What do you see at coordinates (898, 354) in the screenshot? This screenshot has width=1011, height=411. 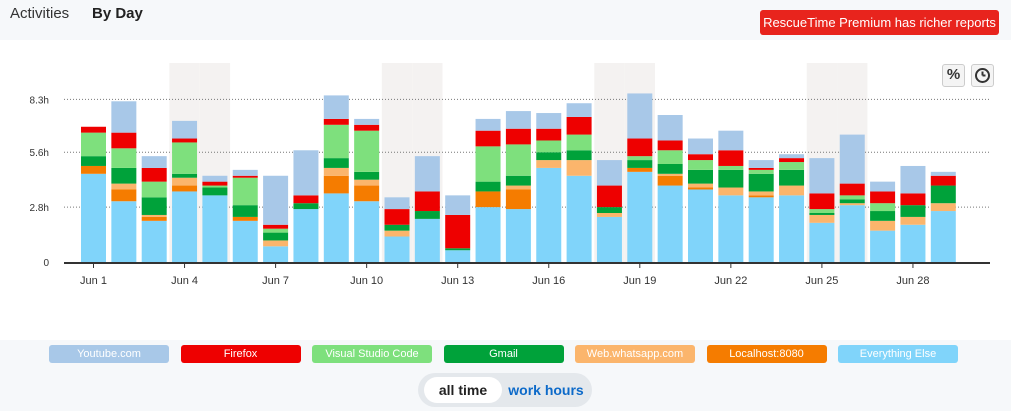 I see `legend-item: Everything Else` at bounding box center [898, 354].